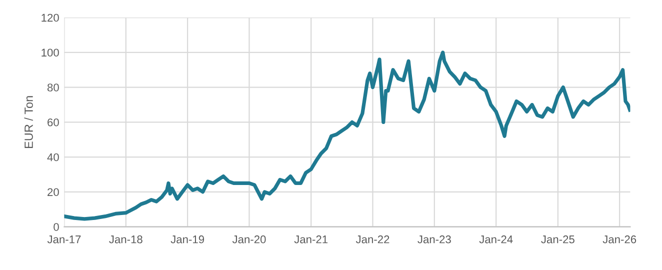 This screenshot has width=662, height=270. I want to click on x-tick-label: Jan-25, so click(557, 239).